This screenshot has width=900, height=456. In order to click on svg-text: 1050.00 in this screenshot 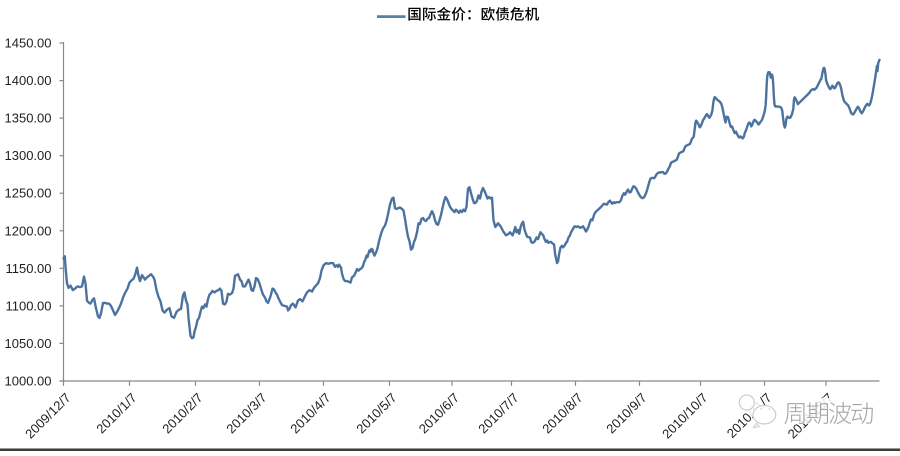, I will do `click(28, 343)`.